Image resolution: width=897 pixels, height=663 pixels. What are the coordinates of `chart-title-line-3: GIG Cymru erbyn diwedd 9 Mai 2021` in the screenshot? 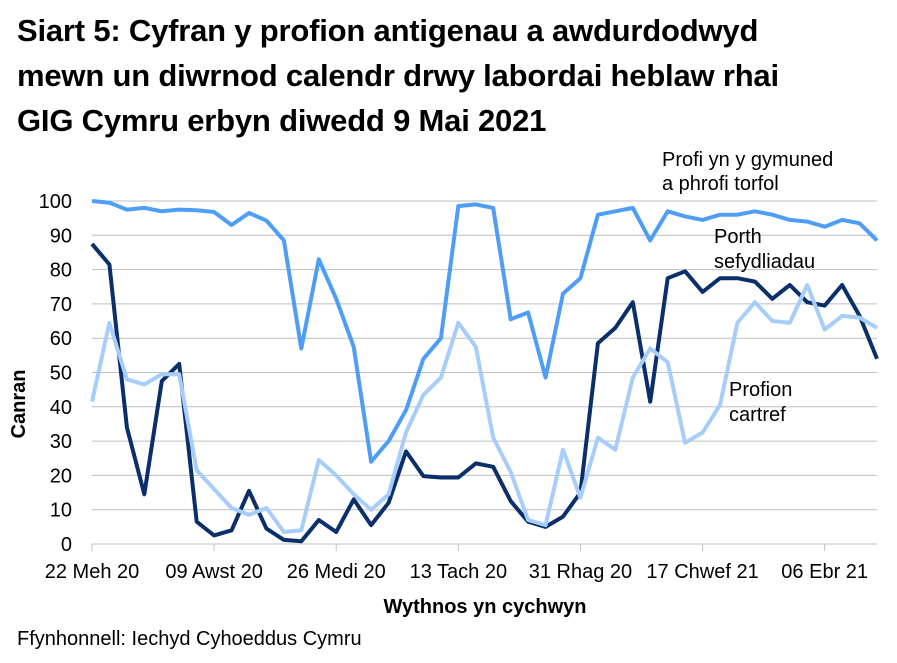 It's located at (282, 120).